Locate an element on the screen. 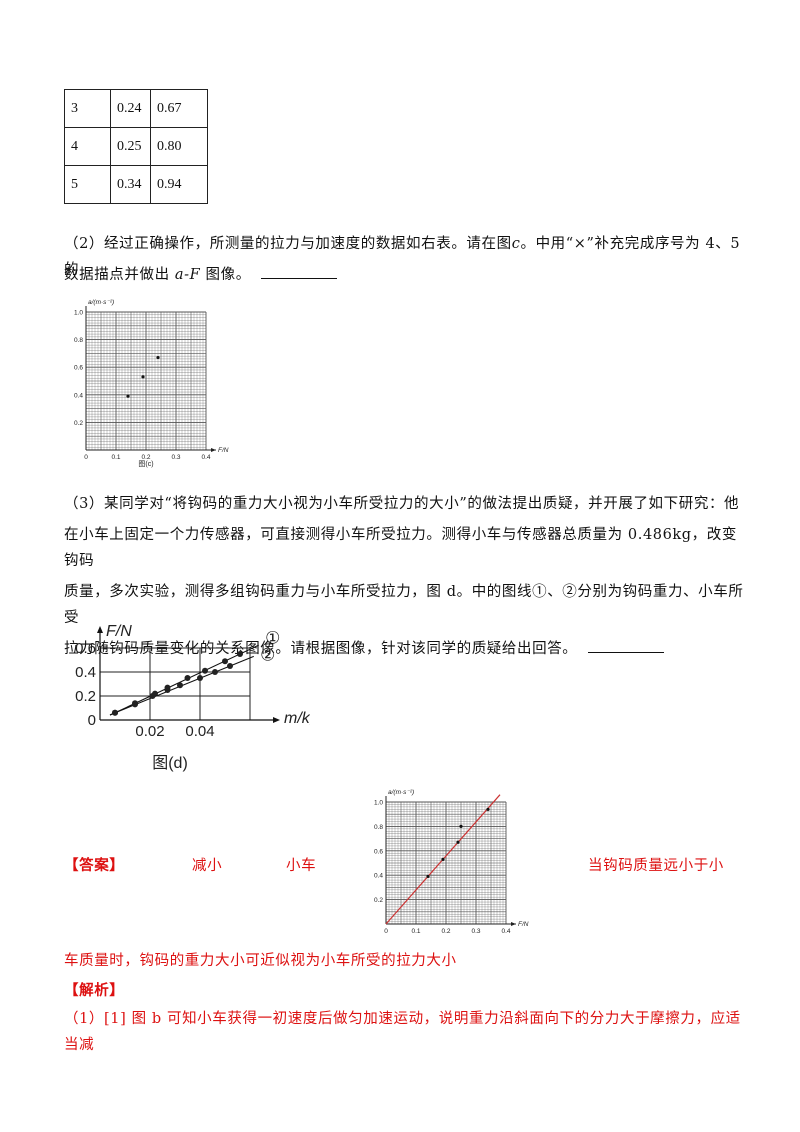 The image size is (800, 1132). figure-d-chart: 0 0.2 0.4 0.6 0.02 0.04 F/N m/kg 图(d) ①② is located at coordinates (192, 697).